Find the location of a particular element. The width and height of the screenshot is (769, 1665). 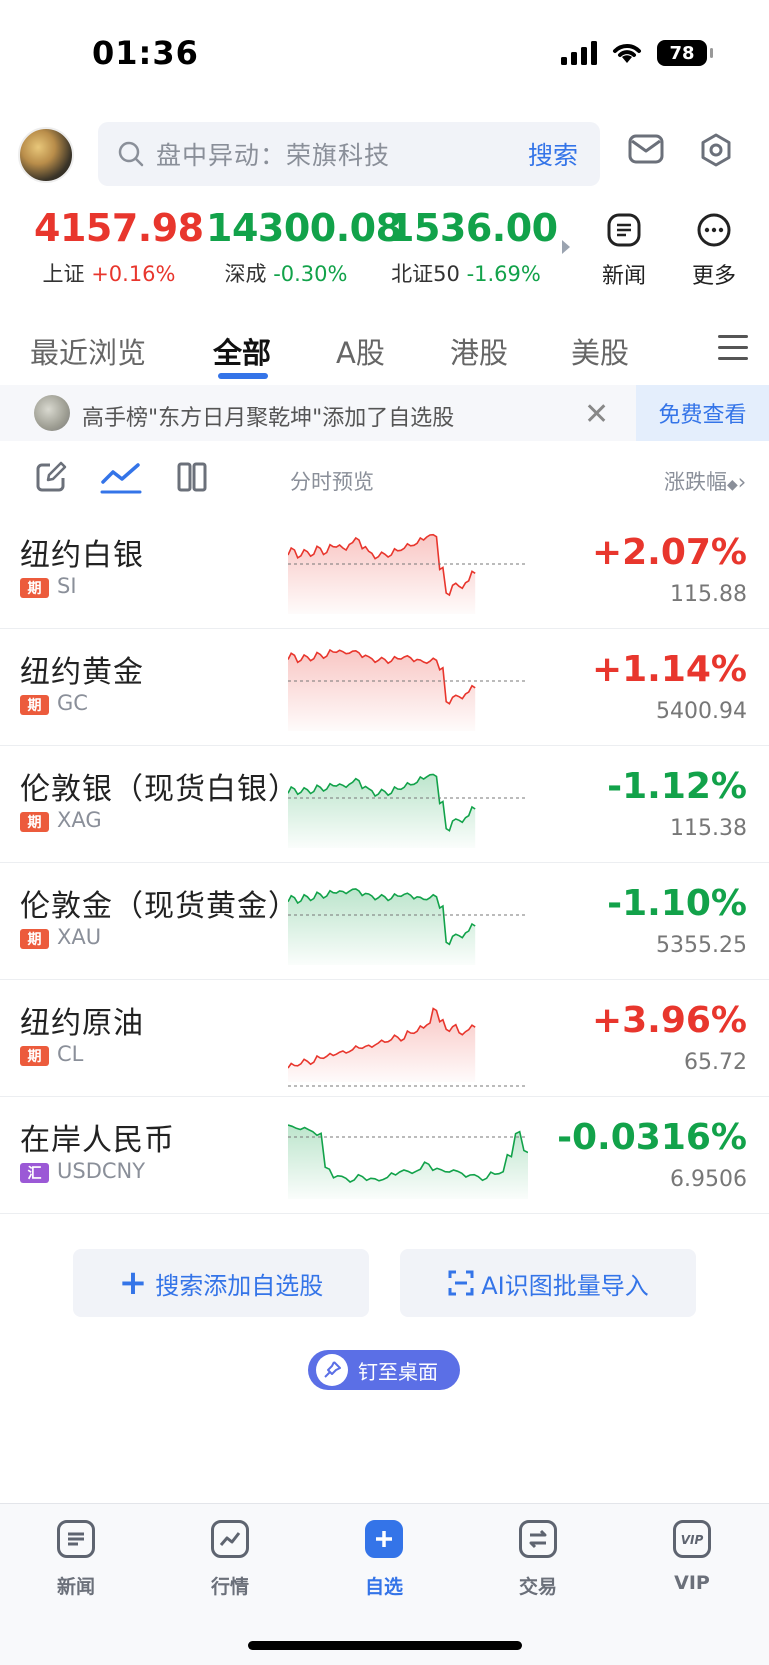

index-bz50: 1536.00 北证50 -1.69% is located at coordinates (473, 247).